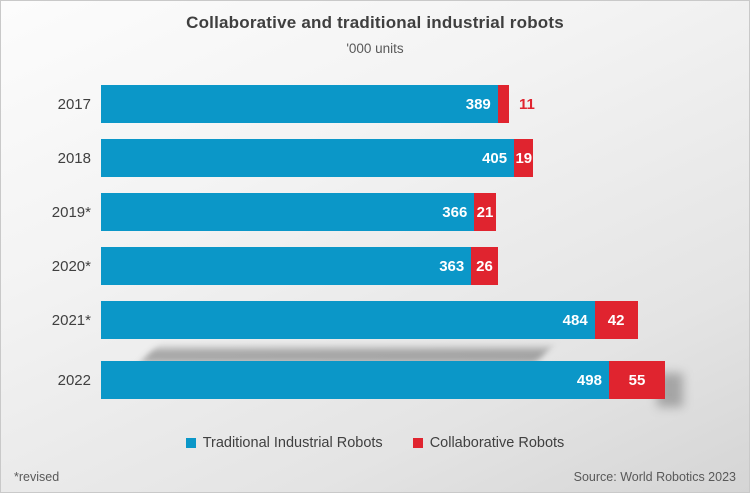 This screenshot has height=493, width=750. I want to click on legend-label: Traditional Industrial Robots, so click(292, 443).